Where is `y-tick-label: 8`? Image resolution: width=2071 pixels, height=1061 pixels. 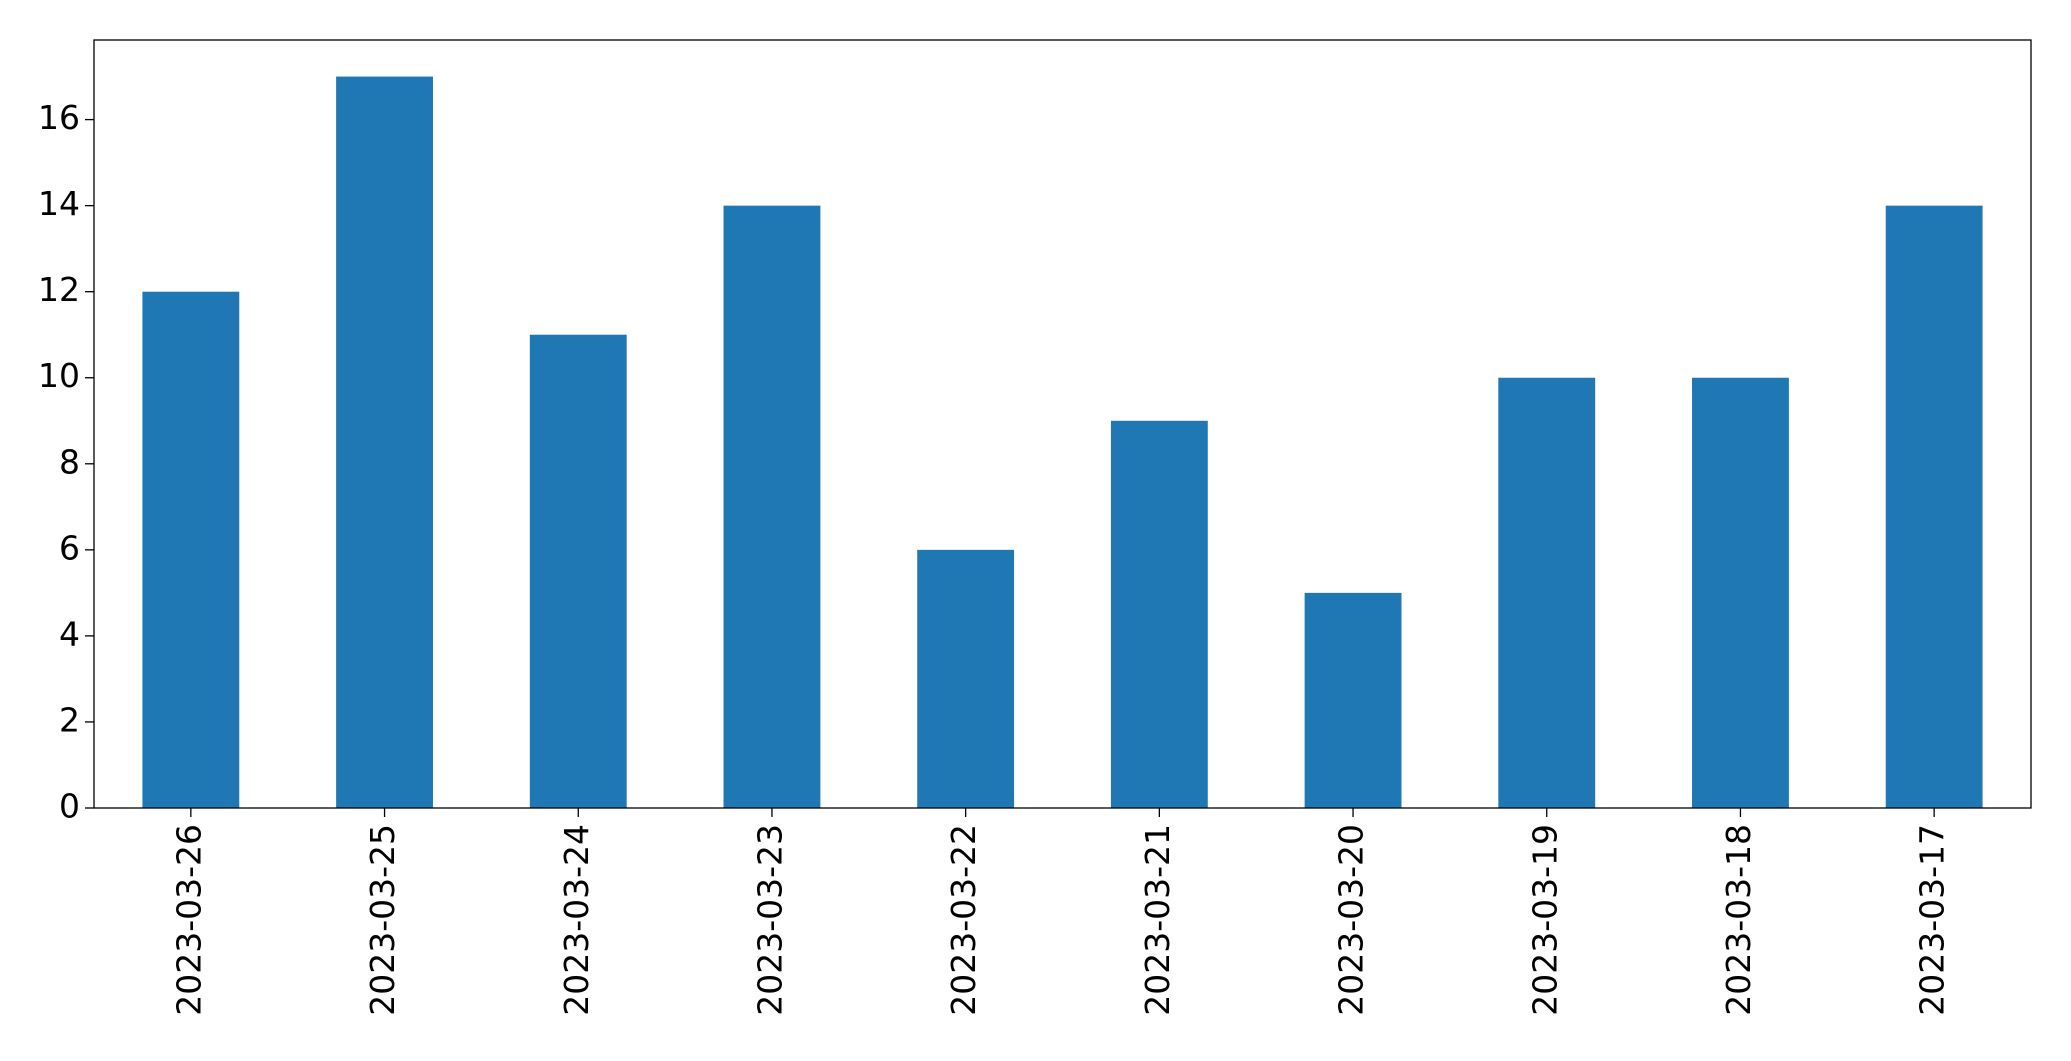
y-tick-label: 8 is located at coordinates (69, 461).